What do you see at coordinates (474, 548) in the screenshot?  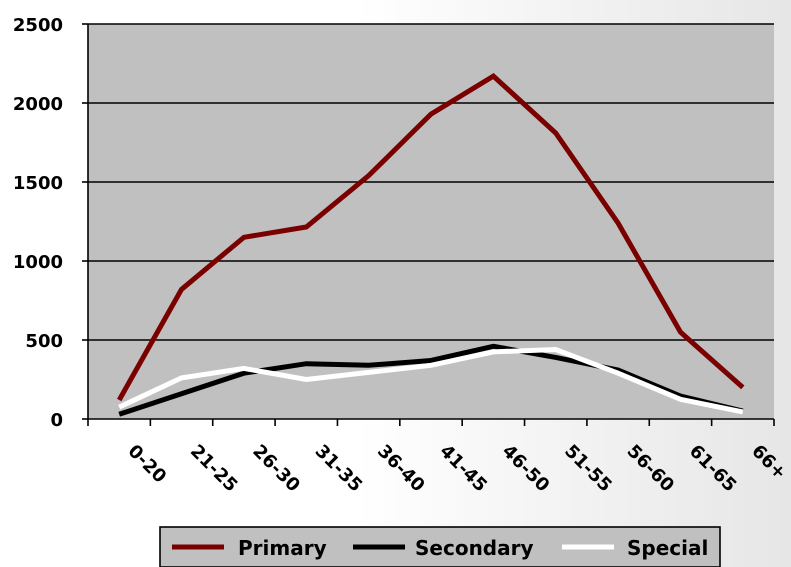 I see `legend-label-secondary: Secondary` at bounding box center [474, 548].